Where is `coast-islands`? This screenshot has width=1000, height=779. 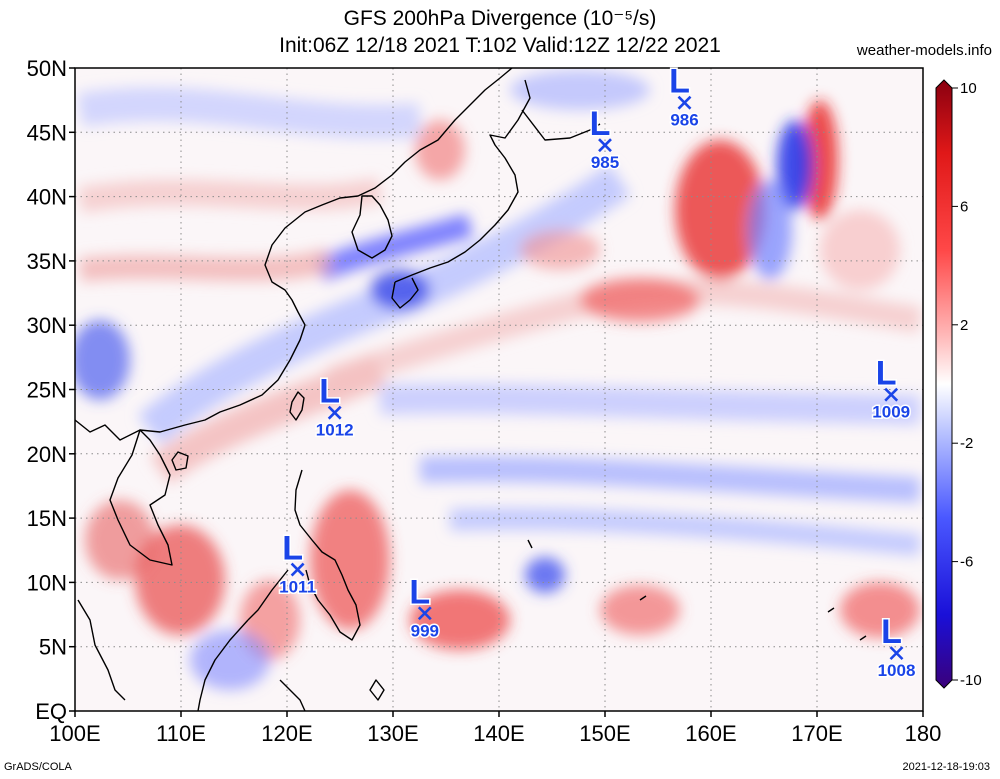
coast-islands is located at coordinates (618, 620).